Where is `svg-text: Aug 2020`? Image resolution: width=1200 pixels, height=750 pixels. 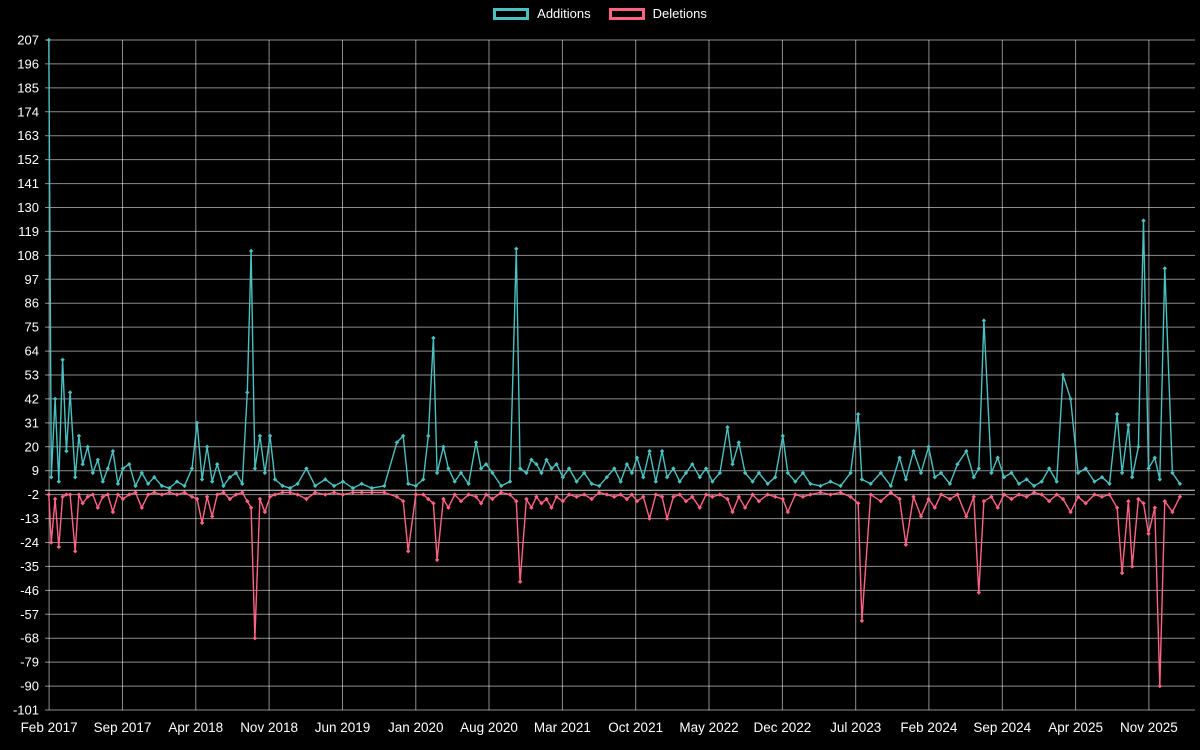 svg-text: Aug 2020 is located at coordinates (489, 727).